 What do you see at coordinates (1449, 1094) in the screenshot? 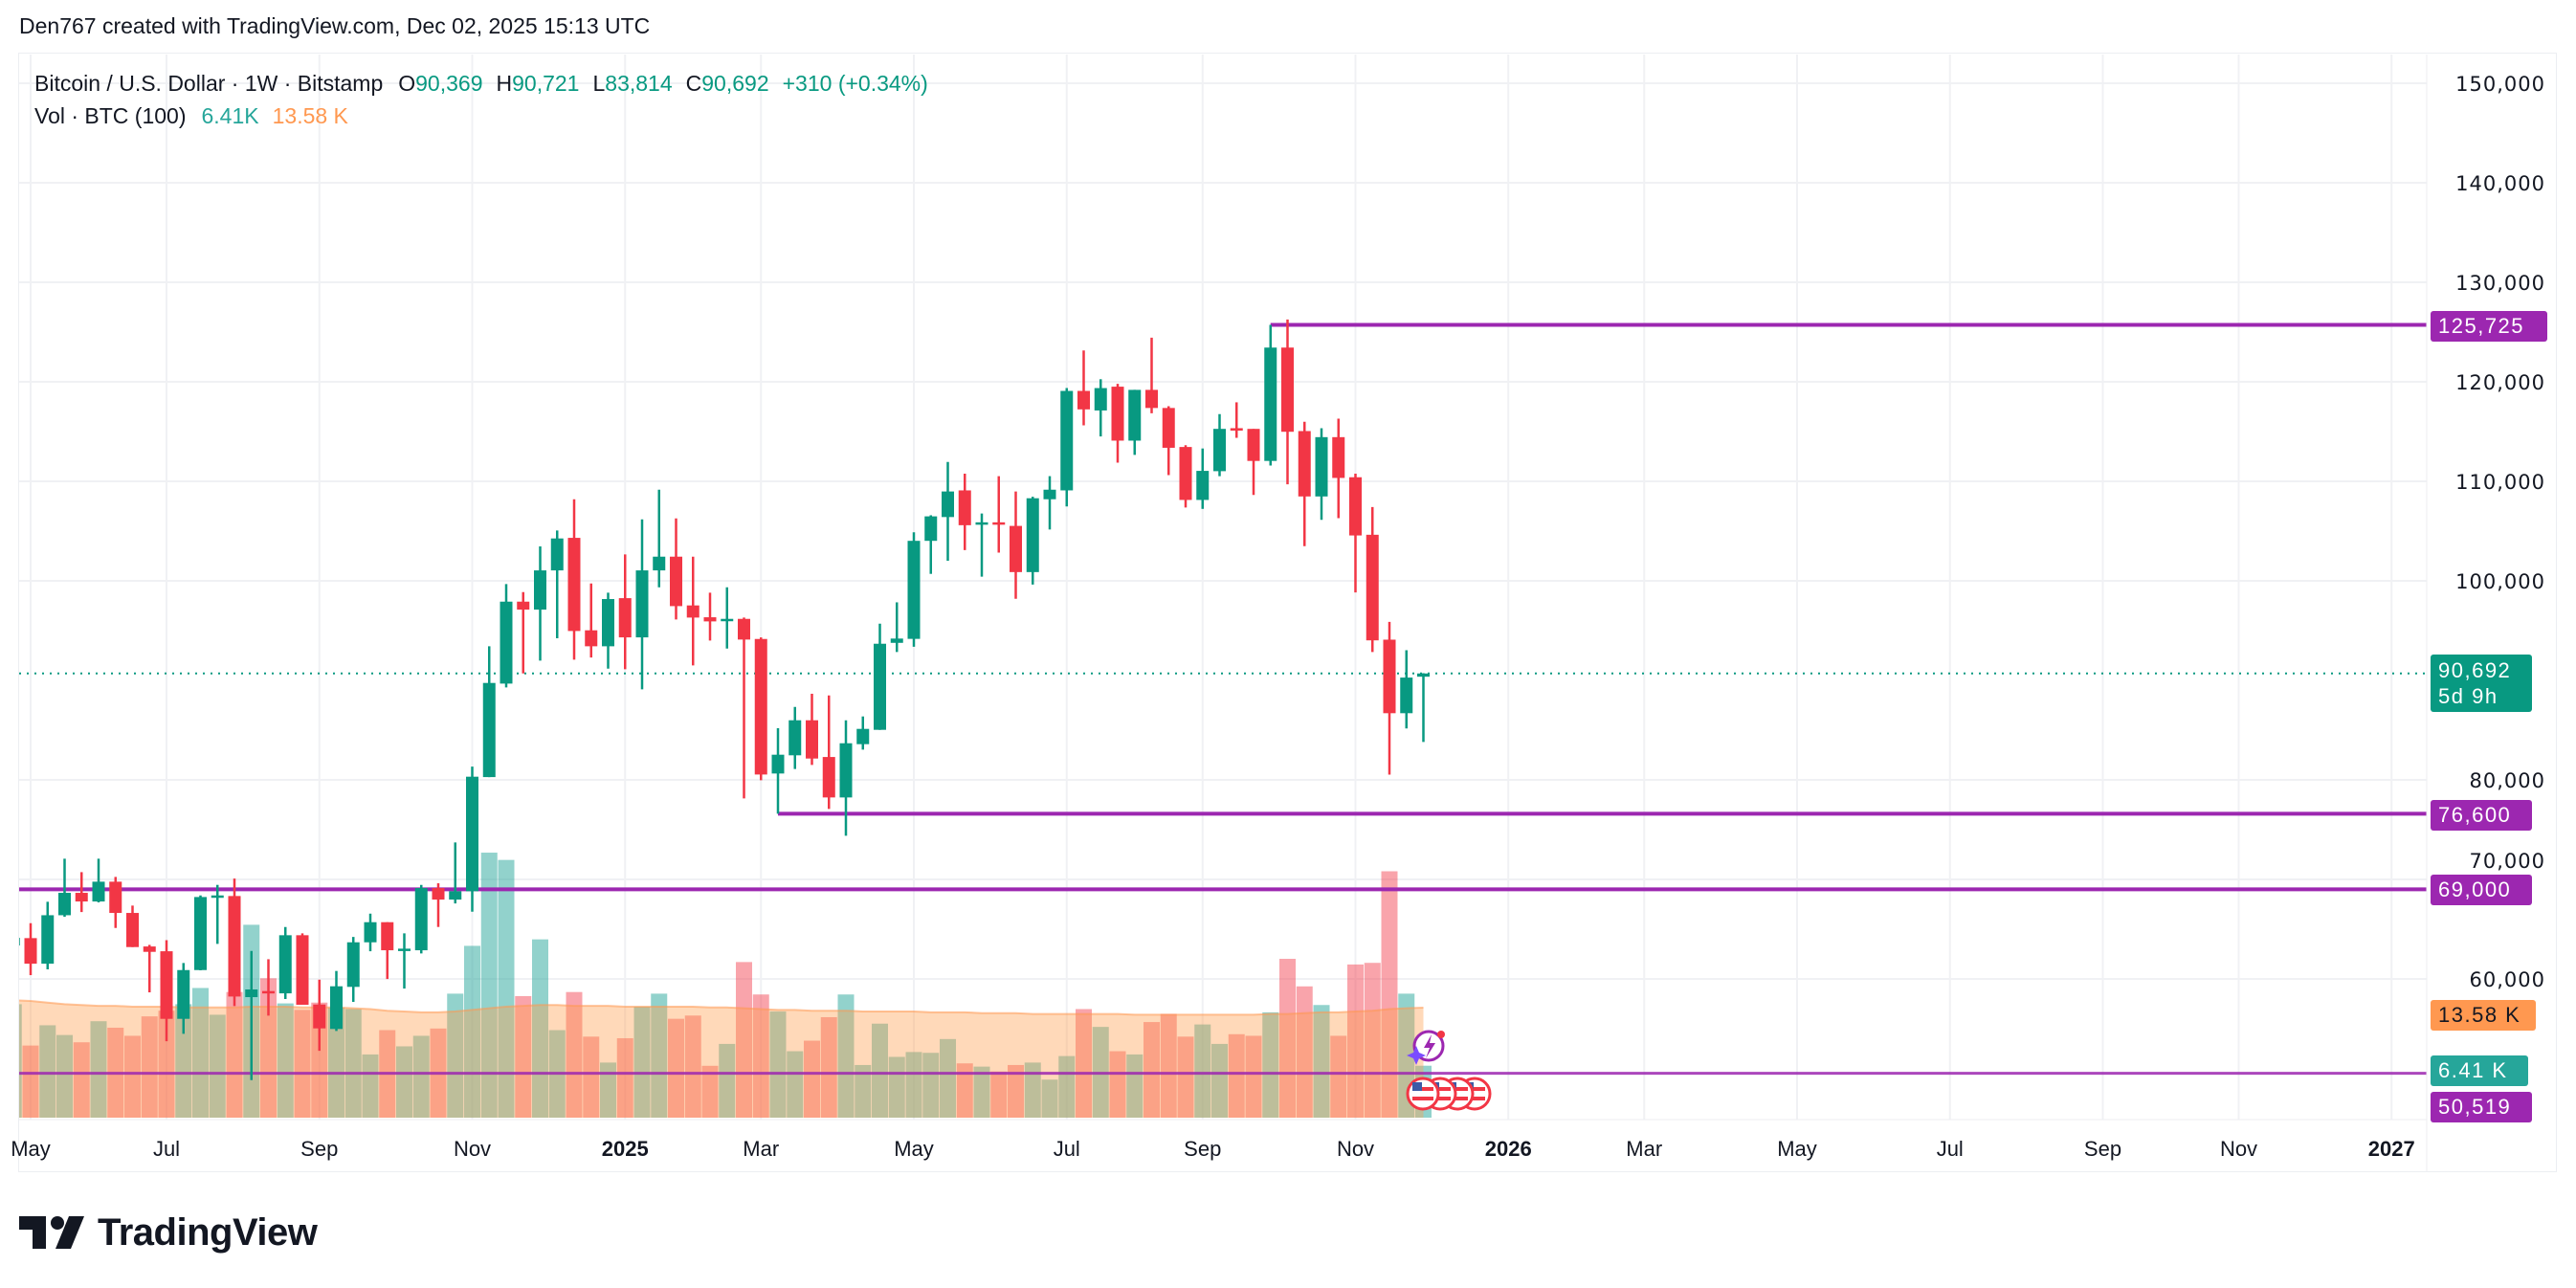
I see `us-flag-event-icons` at bounding box center [1449, 1094].